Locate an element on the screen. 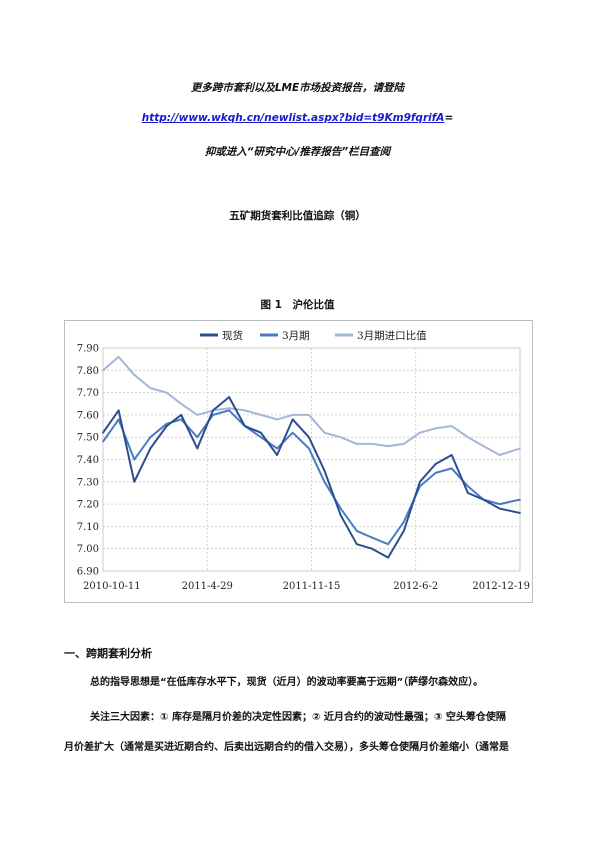 The height and width of the screenshot is (842, 595). y-tick-label: 7.90 is located at coordinates (88, 349).